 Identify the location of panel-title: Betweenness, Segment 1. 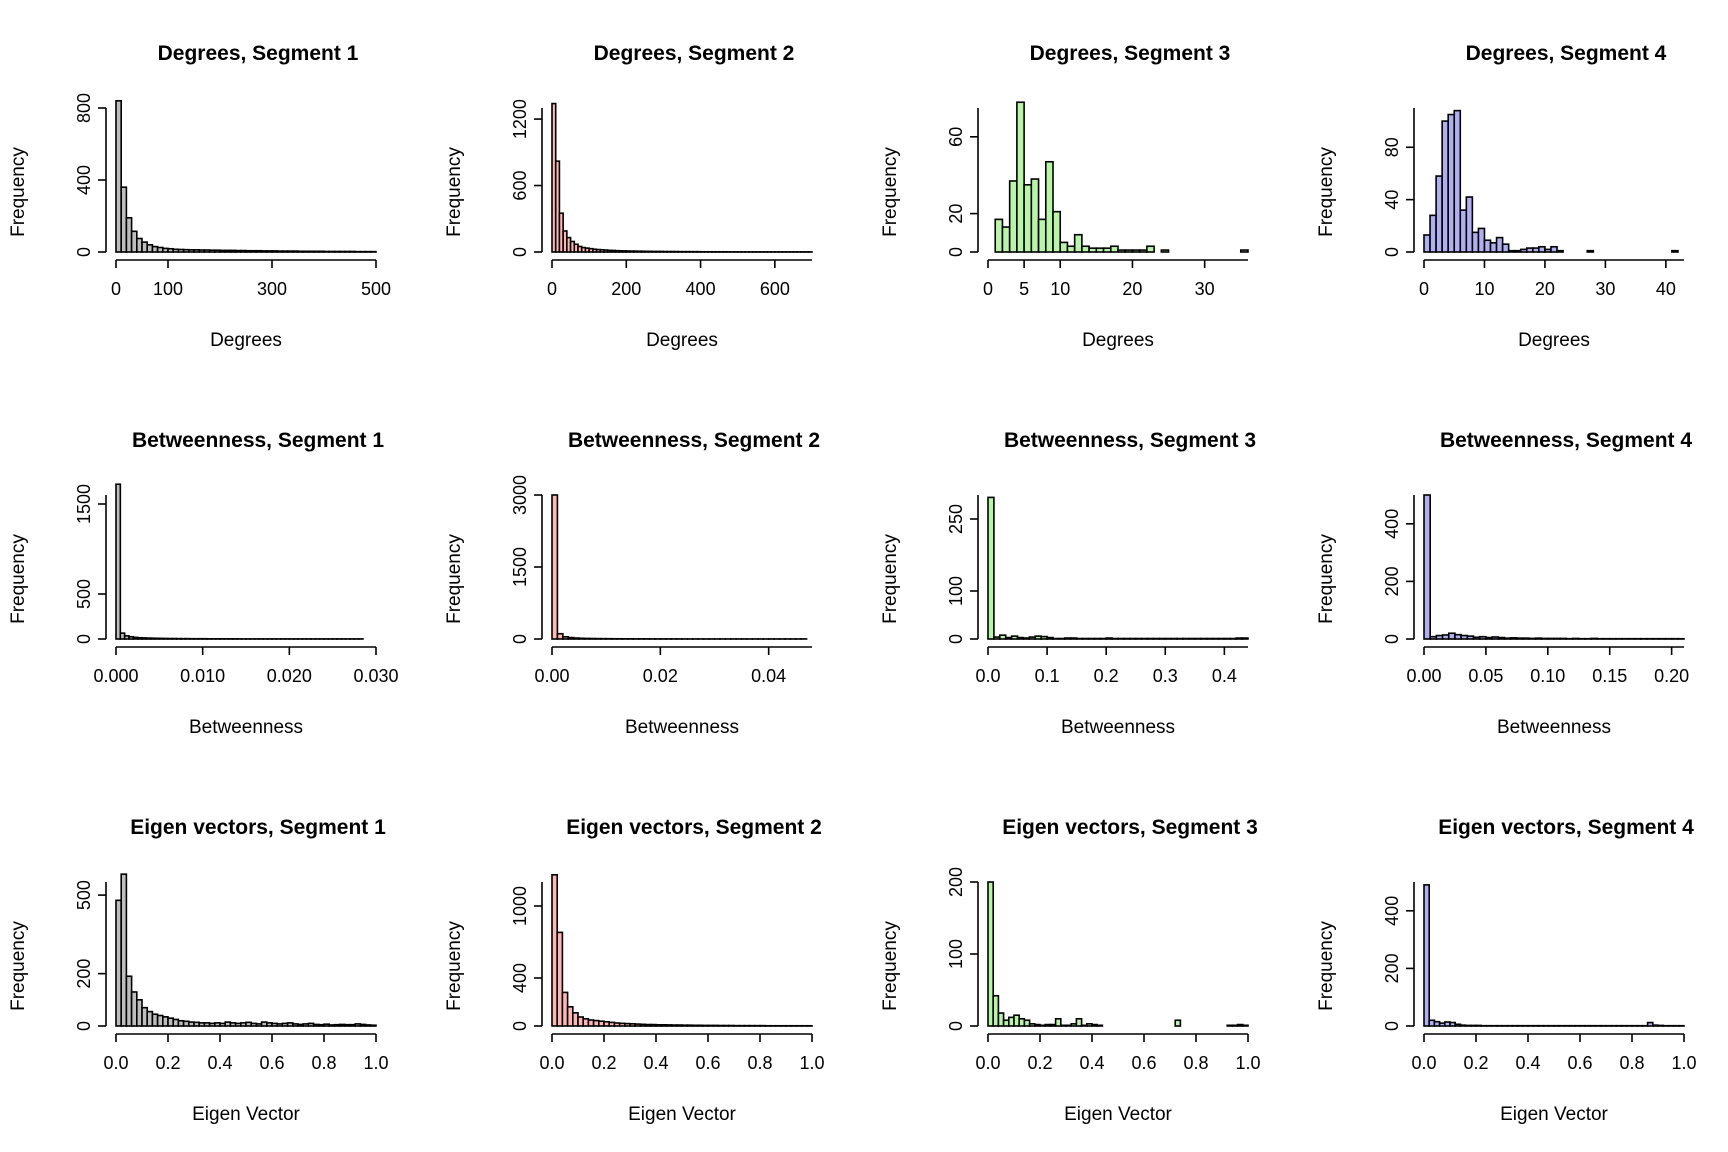
(258, 440).